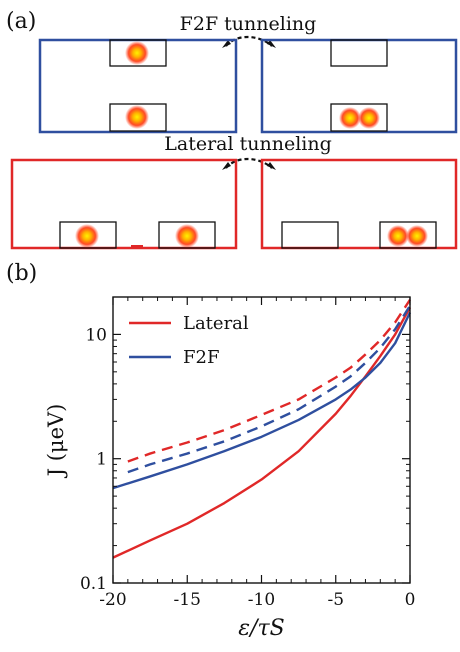  I want to click on lateral-right-box, so click(359, 204).